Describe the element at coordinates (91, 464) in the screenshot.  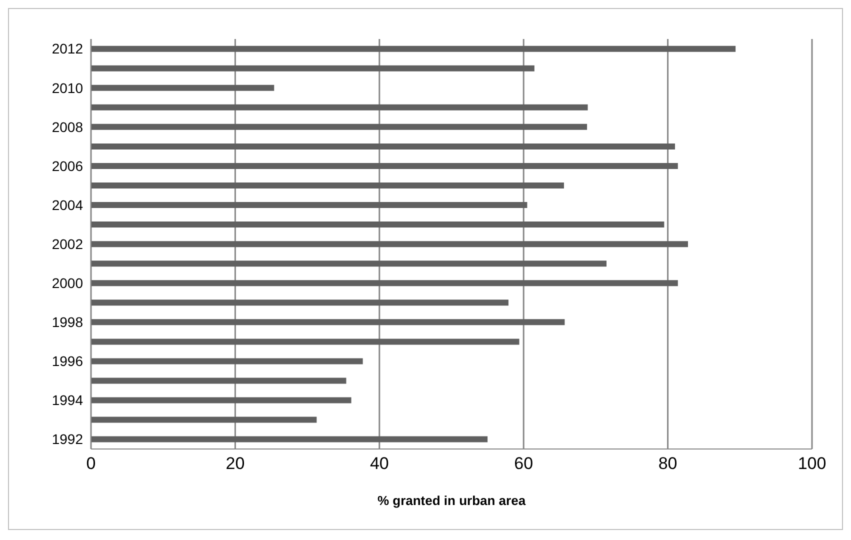
I see `x-tick-label: 0` at that location.